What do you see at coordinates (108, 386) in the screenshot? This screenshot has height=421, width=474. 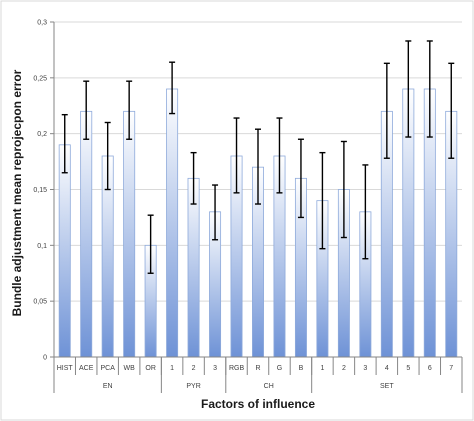 I see `group-label: EN` at bounding box center [108, 386].